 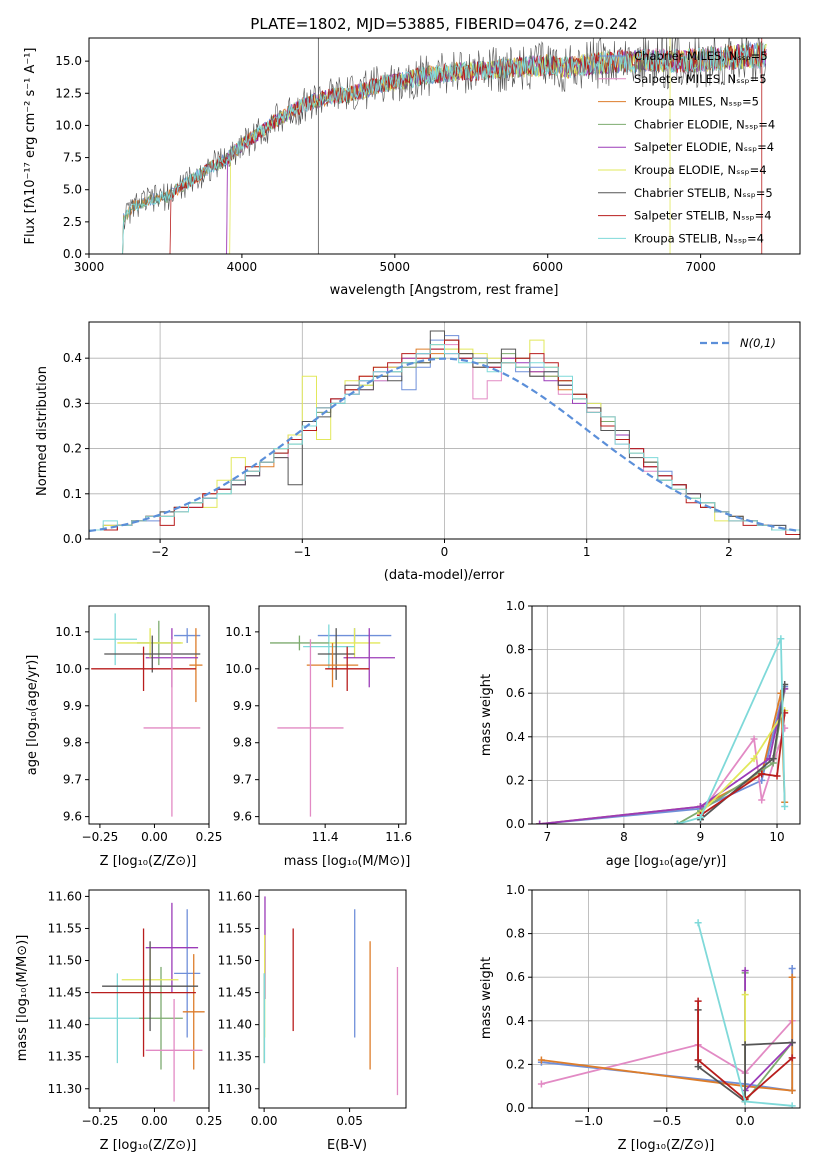 I want to click on x-tick-label: 11.6, so click(x=398, y=837).